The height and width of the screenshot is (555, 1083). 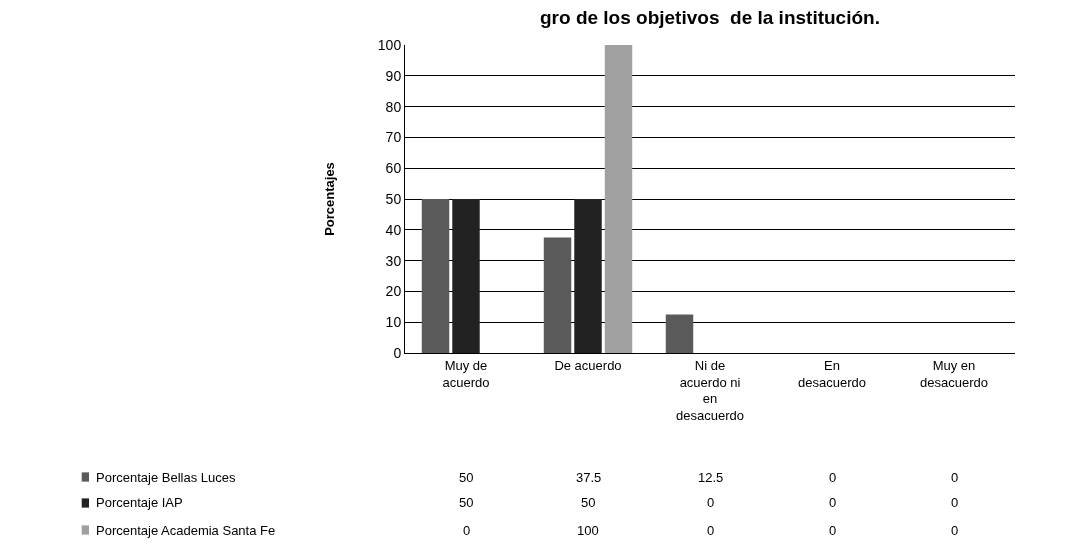 What do you see at coordinates (393, 229) in the screenshot?
I see `y-tick-label: 40` at bounding box center [393, 229].